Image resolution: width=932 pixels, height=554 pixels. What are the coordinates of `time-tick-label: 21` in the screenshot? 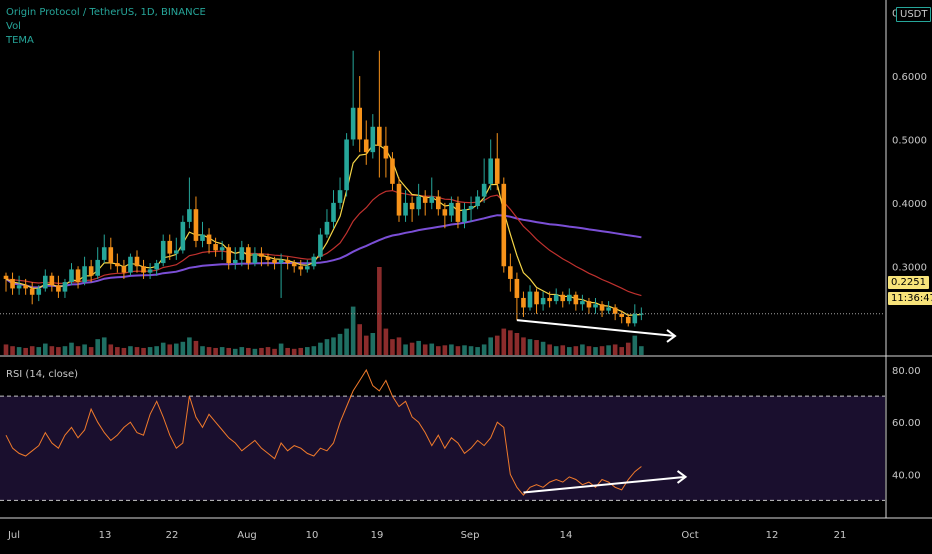 It's located at (840, 535).